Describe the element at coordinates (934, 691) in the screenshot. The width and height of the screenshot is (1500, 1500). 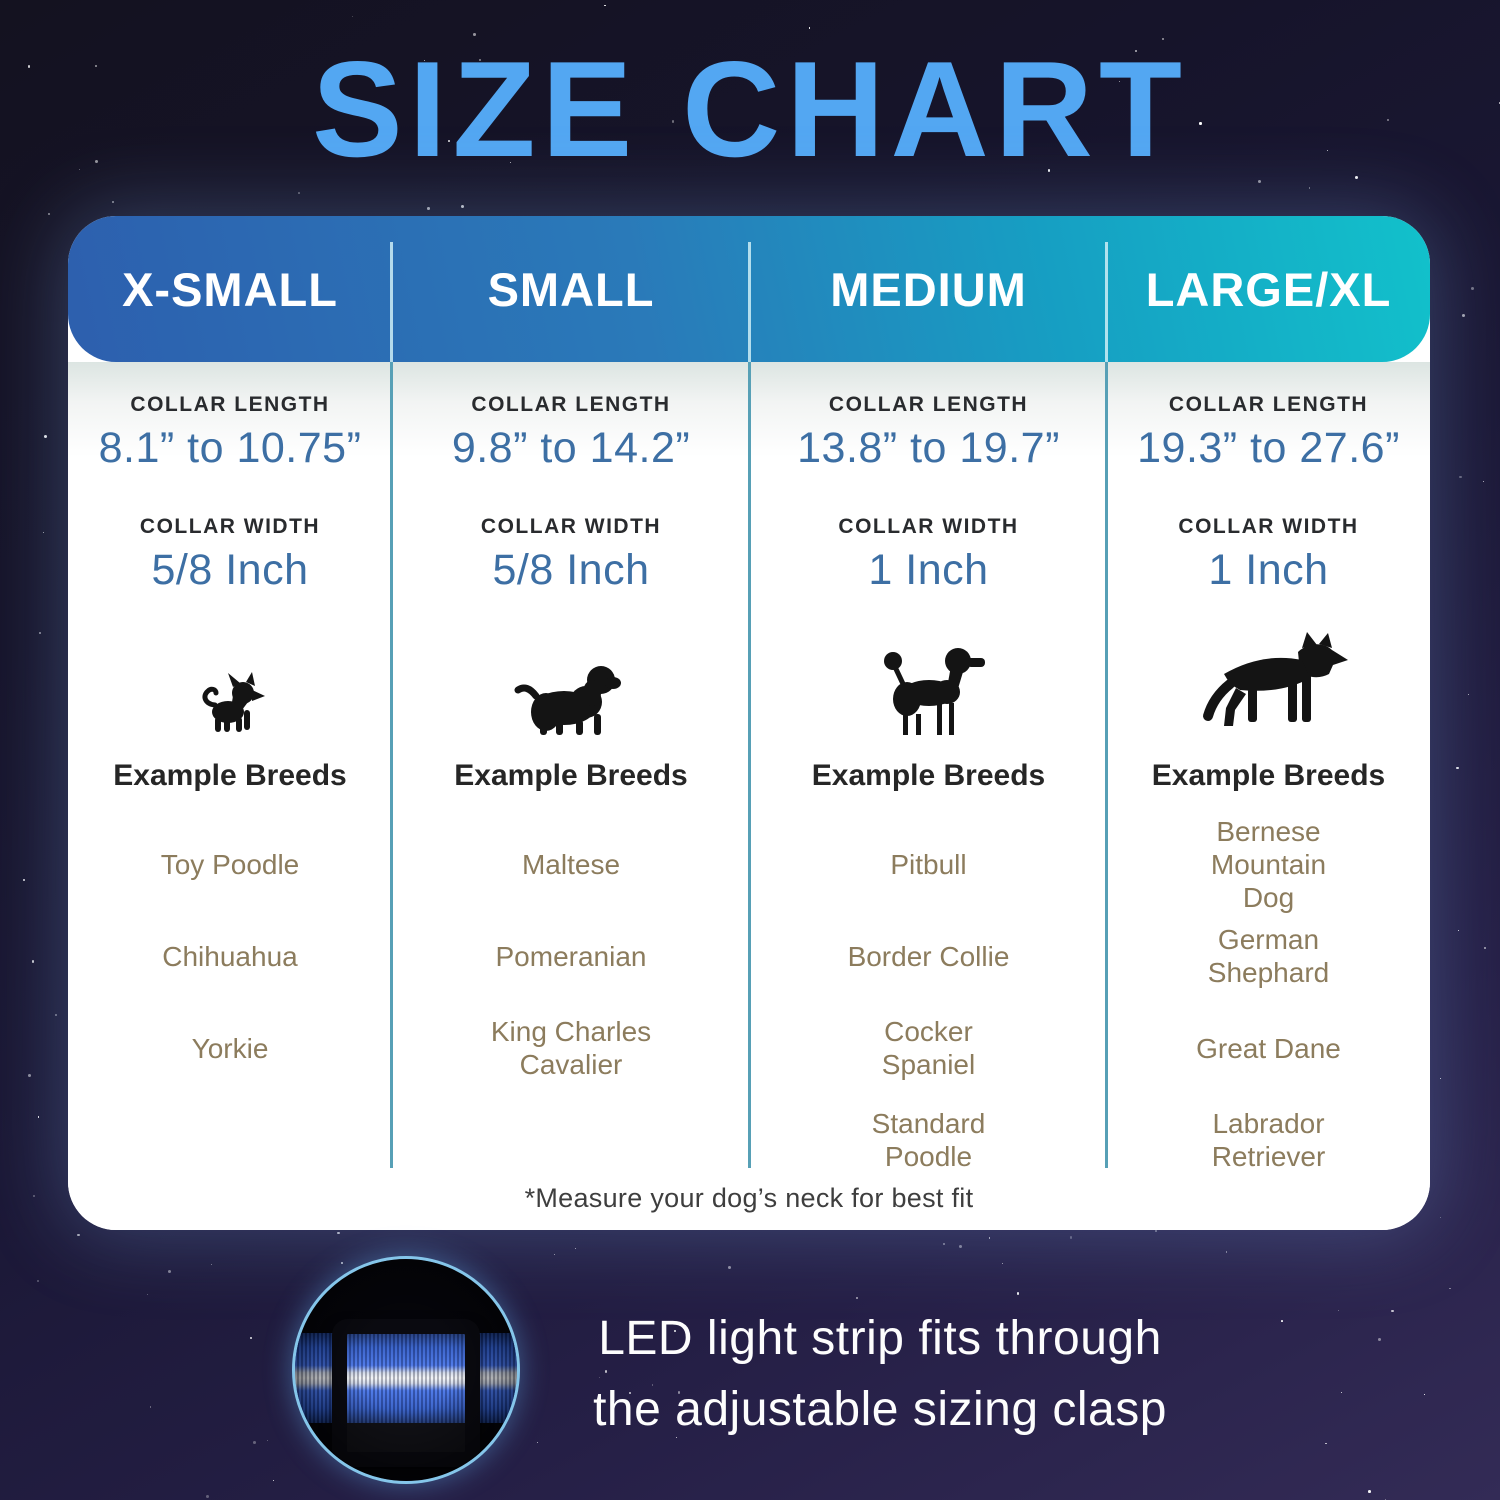
I see `poodle-icon` at that location.